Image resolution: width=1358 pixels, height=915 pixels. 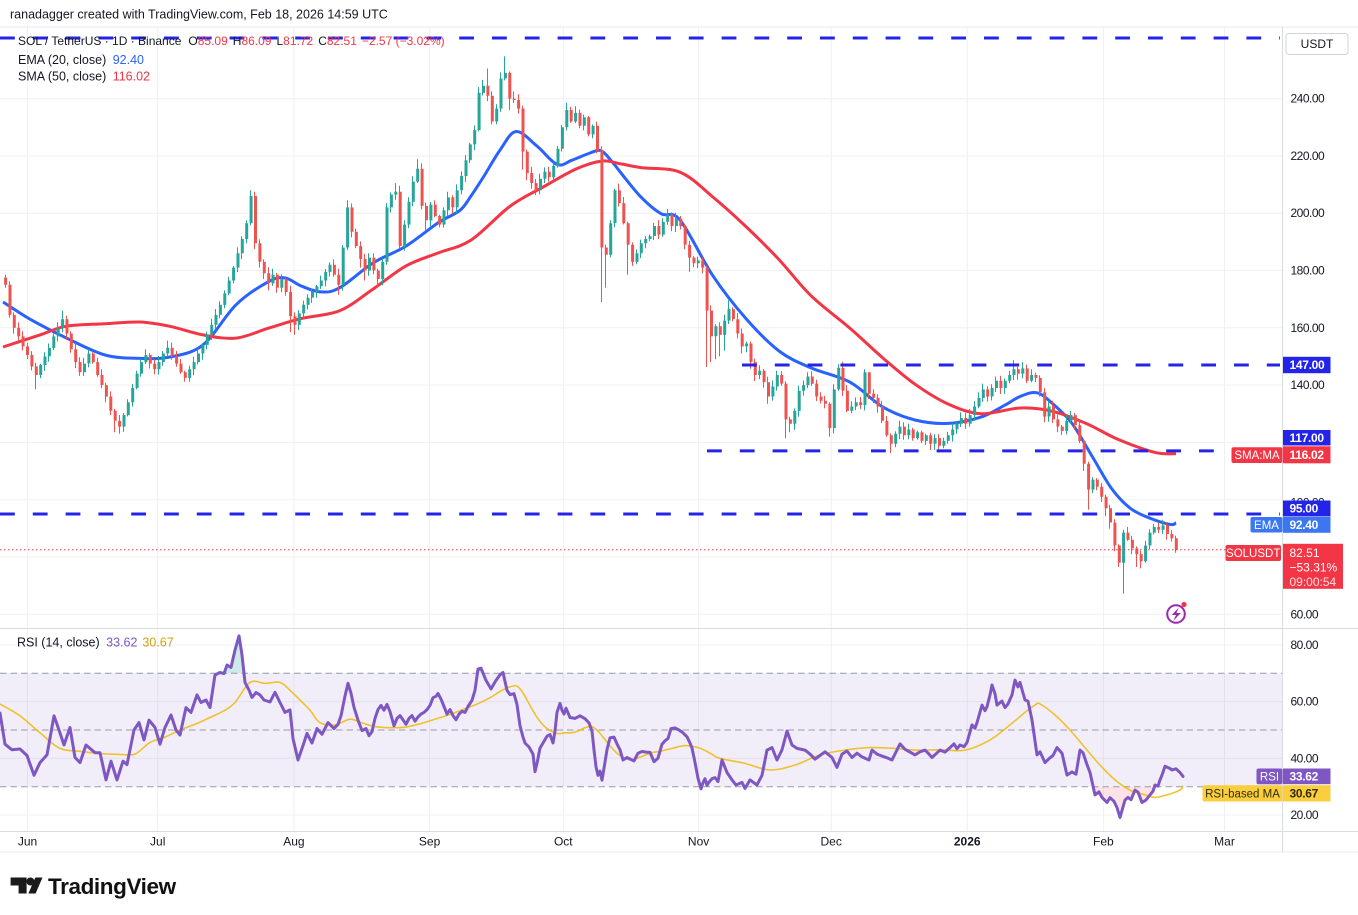 What do you see at coordinates (1308, 271) in the screenshot?
I see `svg-text: 180.00` at bounding box center [1308, 271].